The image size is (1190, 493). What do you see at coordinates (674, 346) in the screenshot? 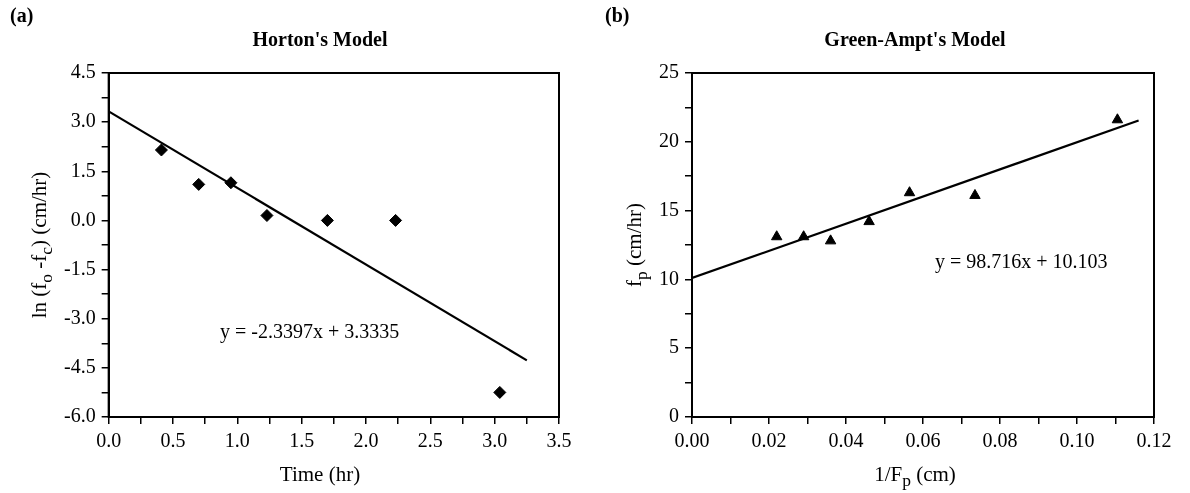
I see `y-tick-label: 5` at bounding box center [674, 346].